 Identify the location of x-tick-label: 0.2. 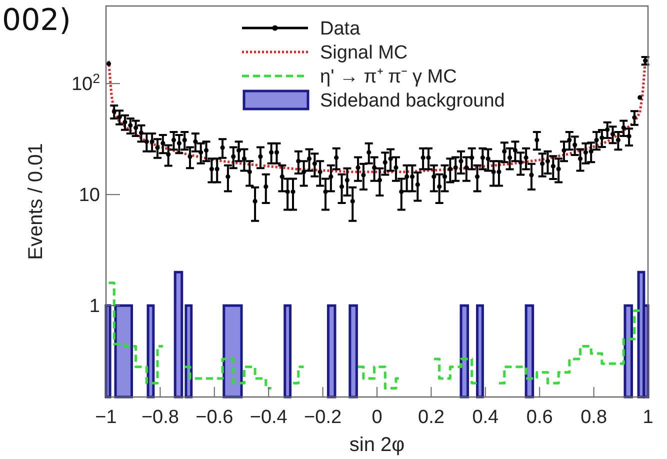
(431, 417).